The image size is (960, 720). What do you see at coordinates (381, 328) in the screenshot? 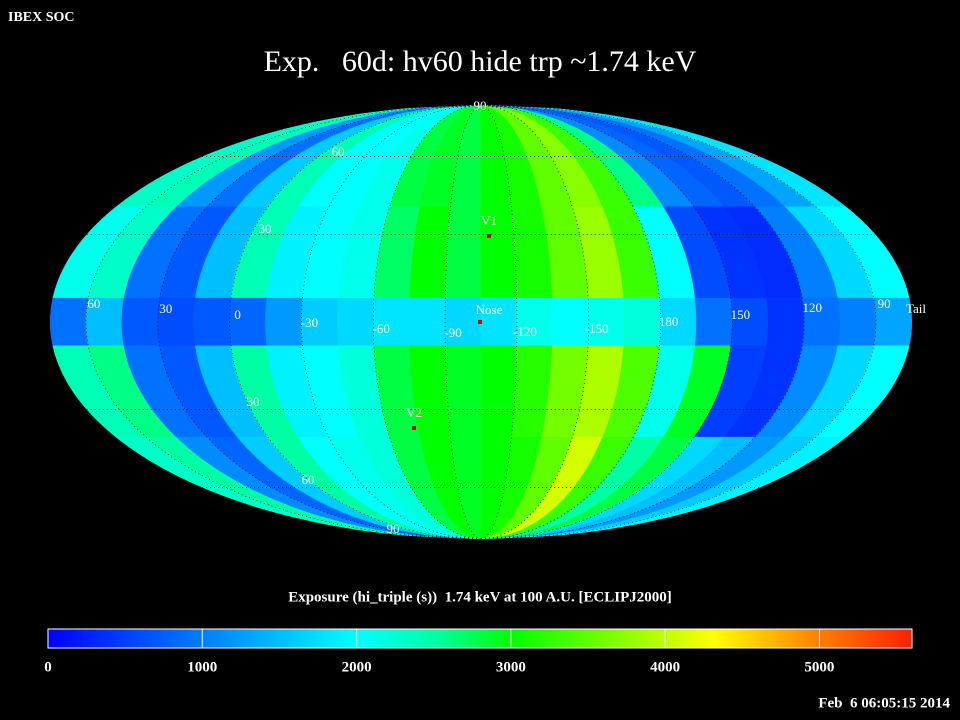
I see `longitude-label: -60` at bounding box center [381, 328].